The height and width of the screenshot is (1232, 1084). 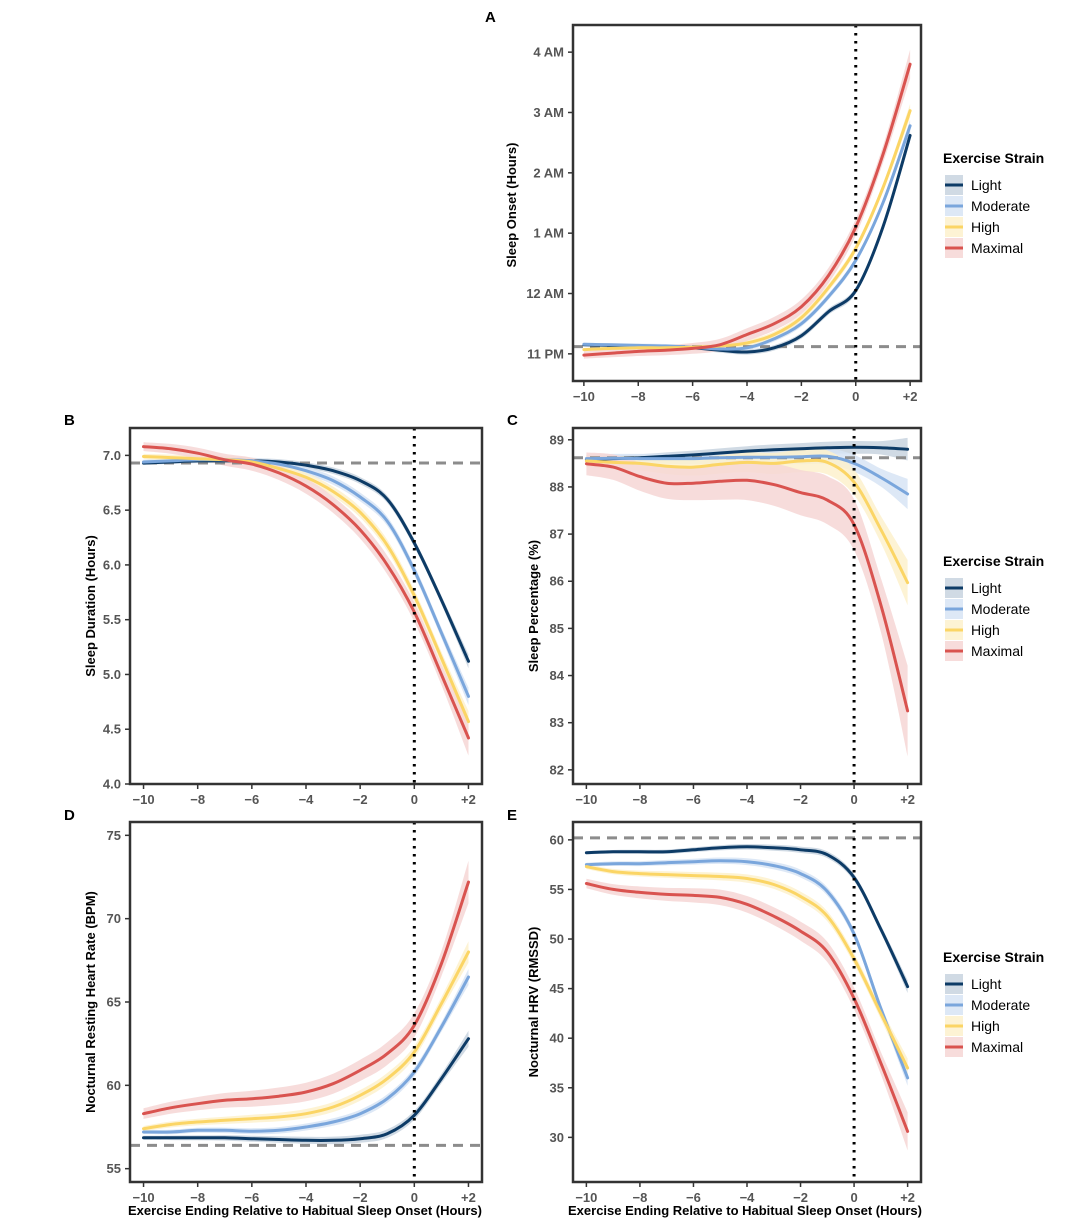 I want to click on x-tick-label-a-0: −10, so click(x=584, y=396).